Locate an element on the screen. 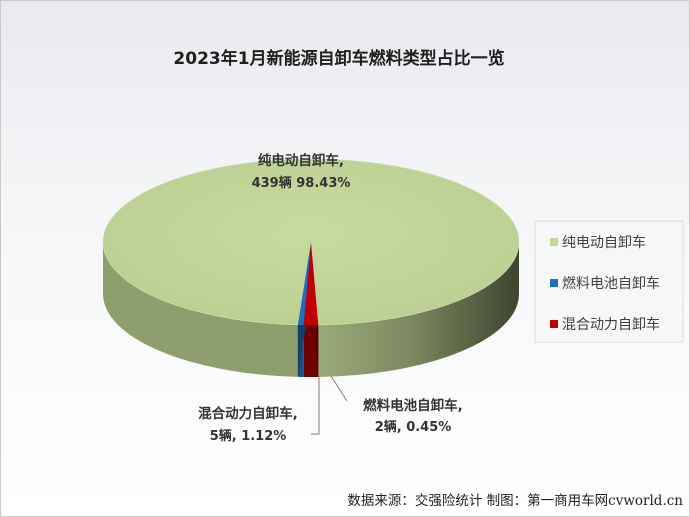  pie-side-bev-right is located at coordinates (418, 309).